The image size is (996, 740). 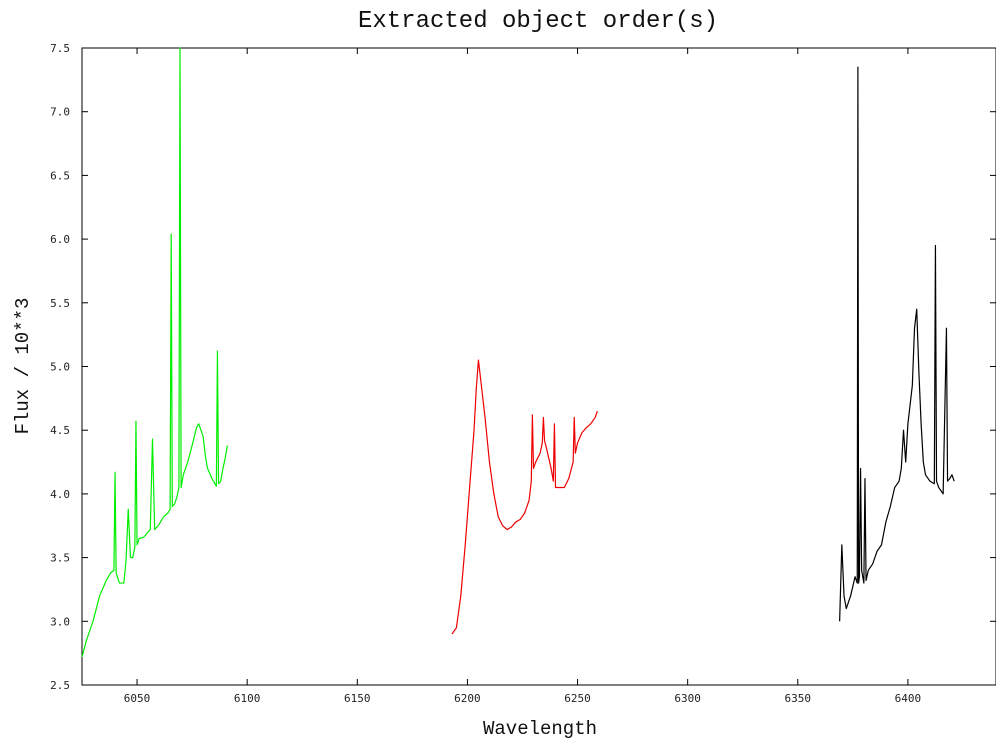 I want to click on y-tick-label: 3.0, so click(x=60, y=621).